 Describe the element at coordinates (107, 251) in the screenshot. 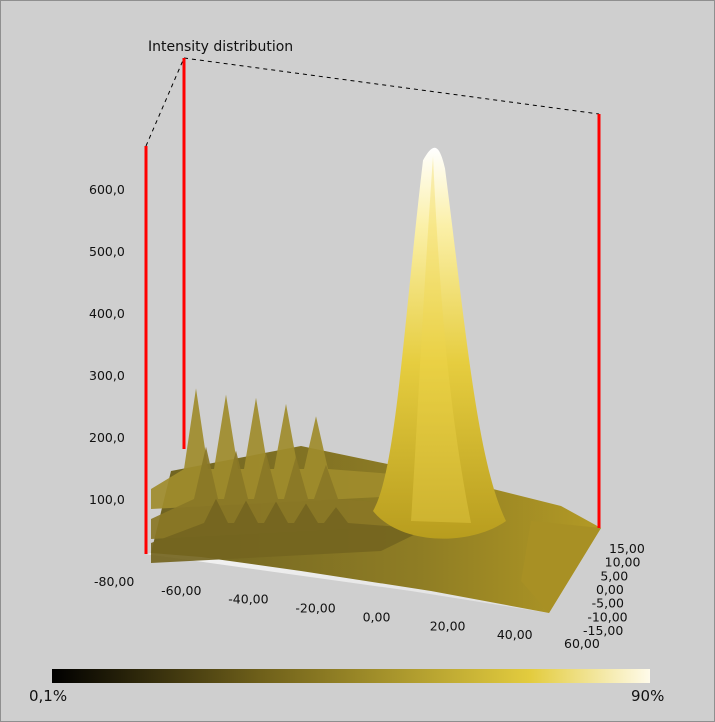

I see `z-tick-label: 500,0` at that location.